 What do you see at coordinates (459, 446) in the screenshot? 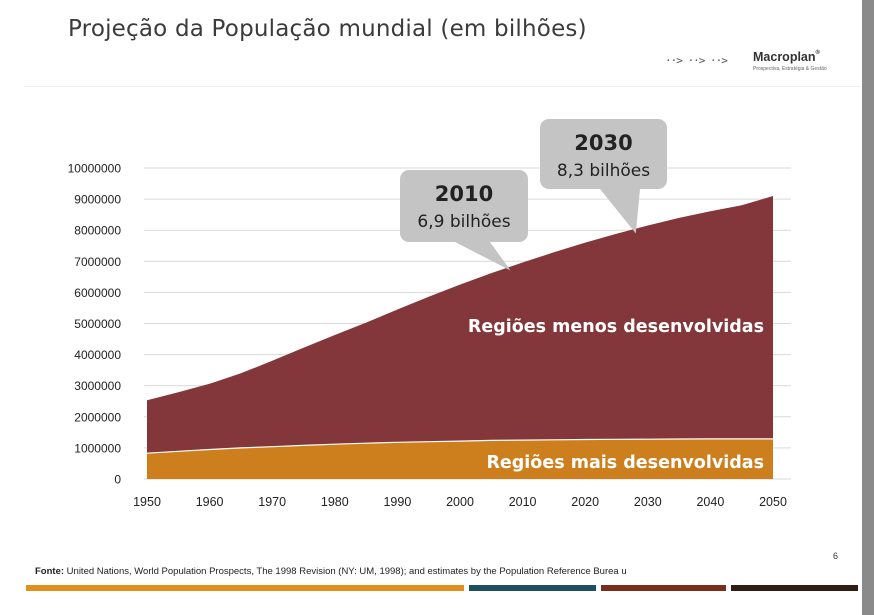
I see `area-separator` at bounding box center [459, 446].